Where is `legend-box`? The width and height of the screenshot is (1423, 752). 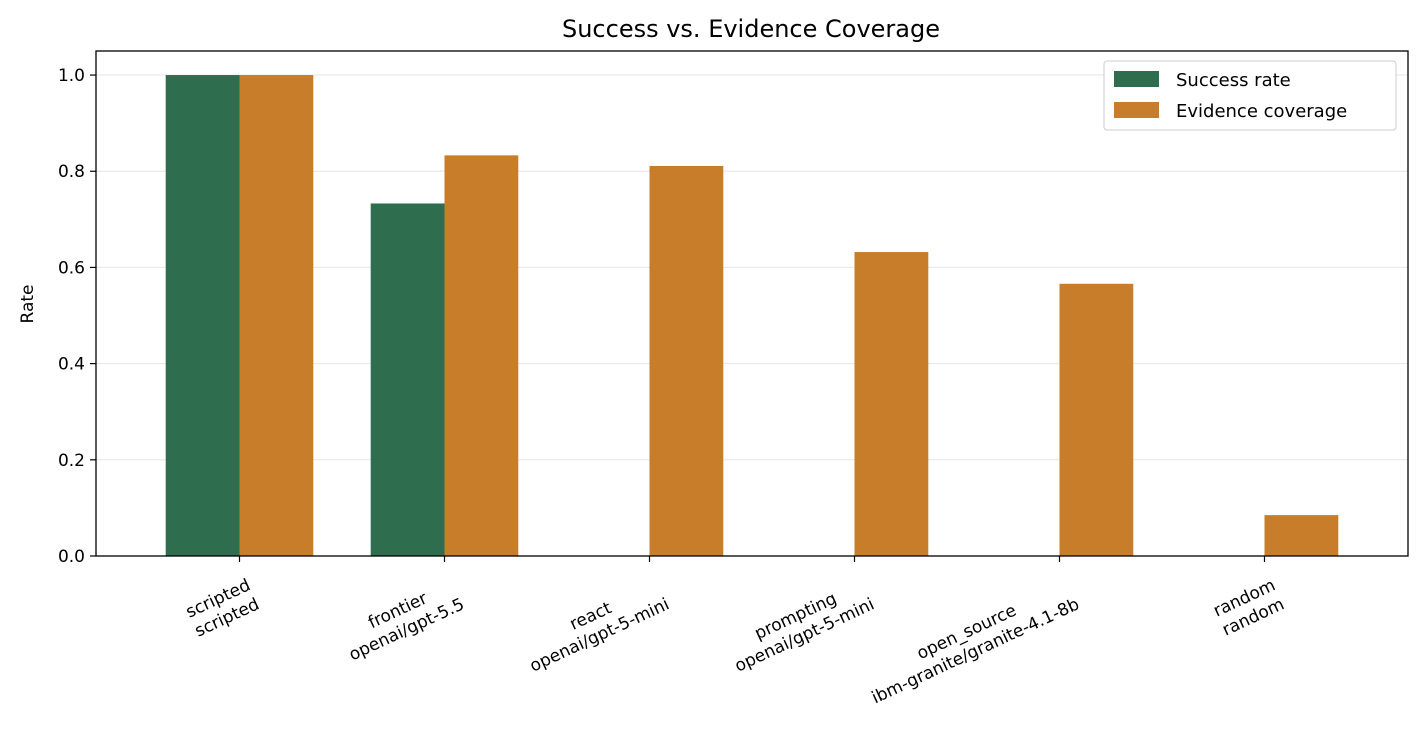 legend-box is located at coordinates (1250, 95).